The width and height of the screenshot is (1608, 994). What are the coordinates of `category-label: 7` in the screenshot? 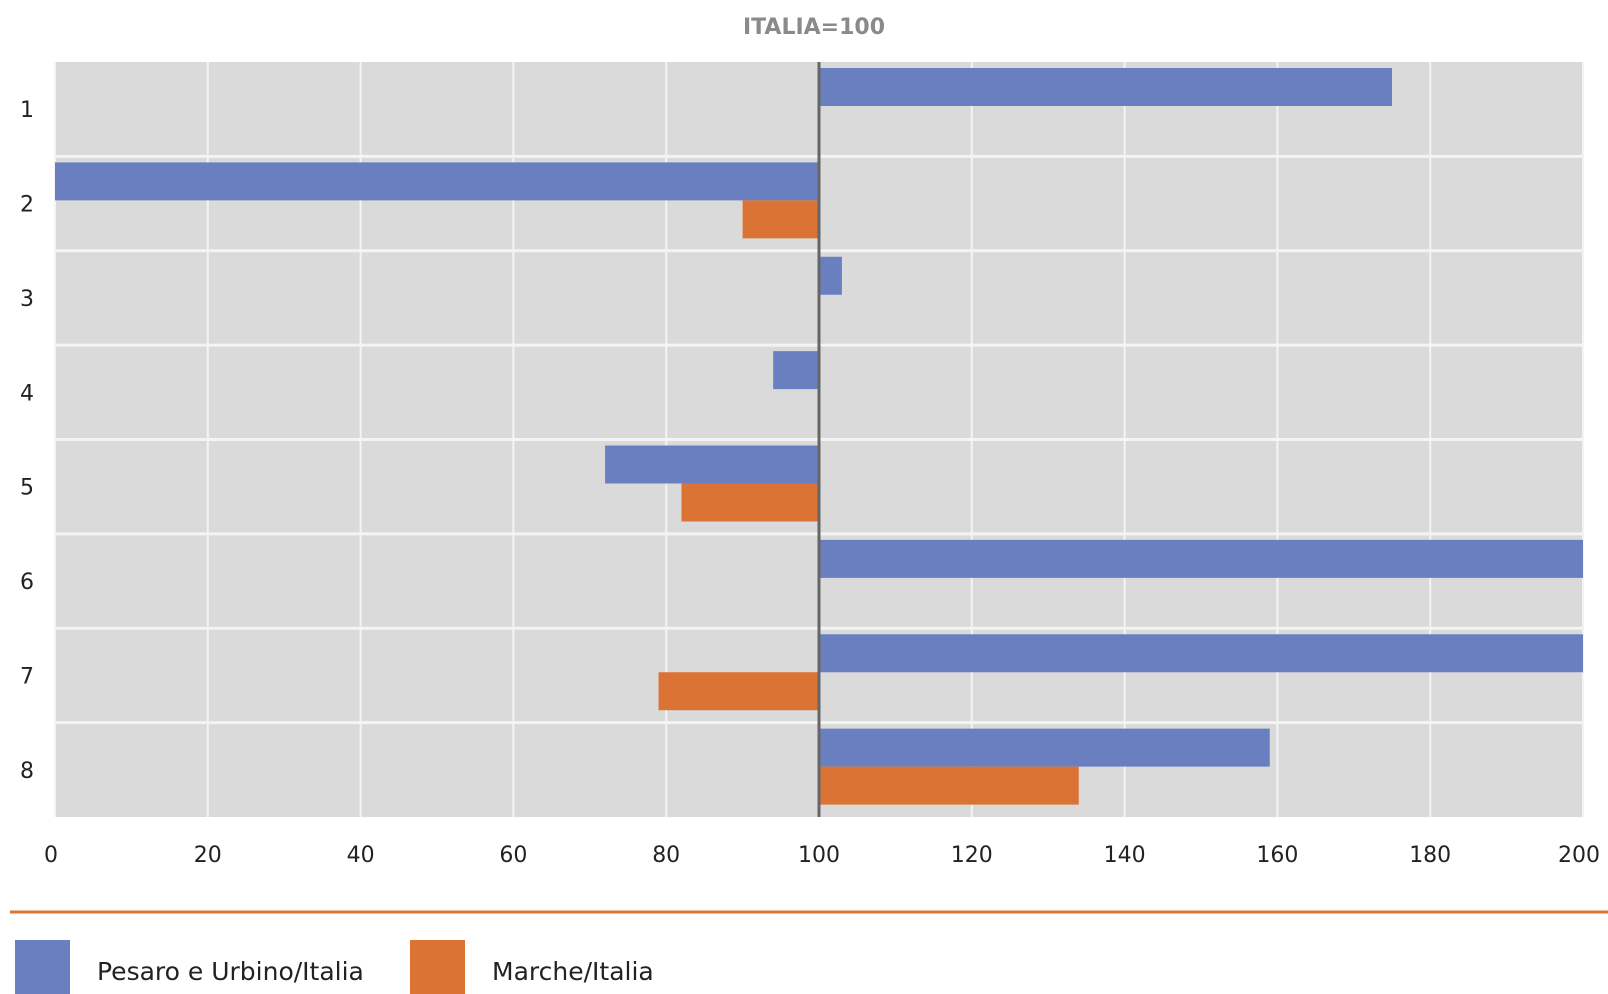 It's located at (27, 676).